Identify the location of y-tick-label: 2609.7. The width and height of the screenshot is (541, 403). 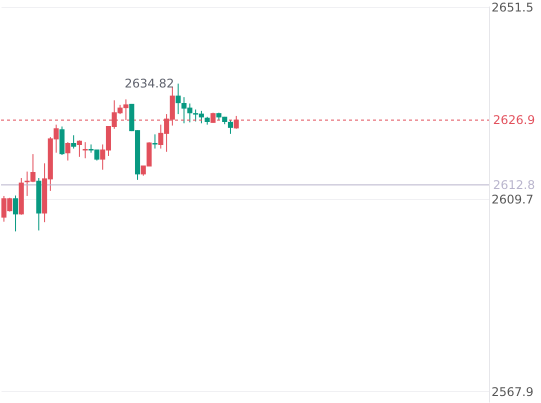
(513, 199).